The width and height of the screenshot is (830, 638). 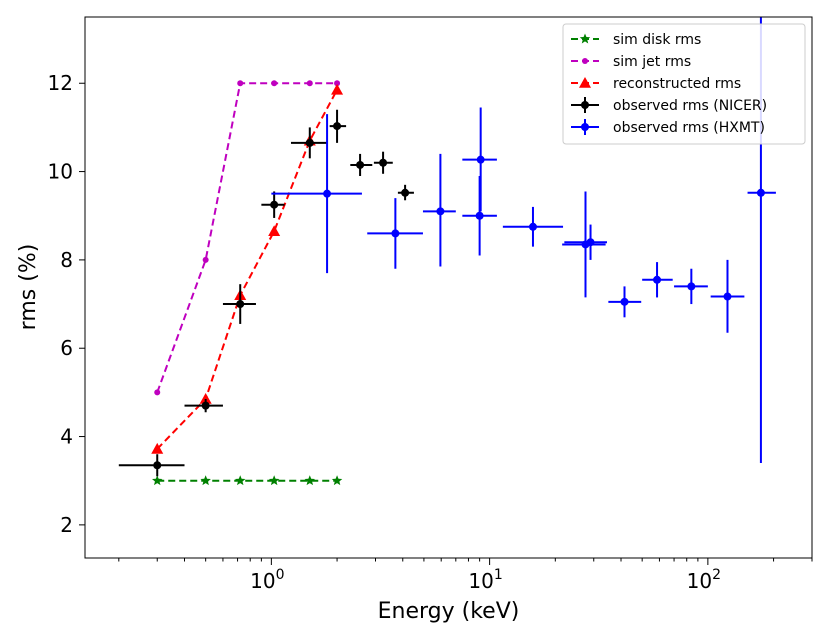 I want to click on y-axis-label: rms (%), so click(x=28, y=287).